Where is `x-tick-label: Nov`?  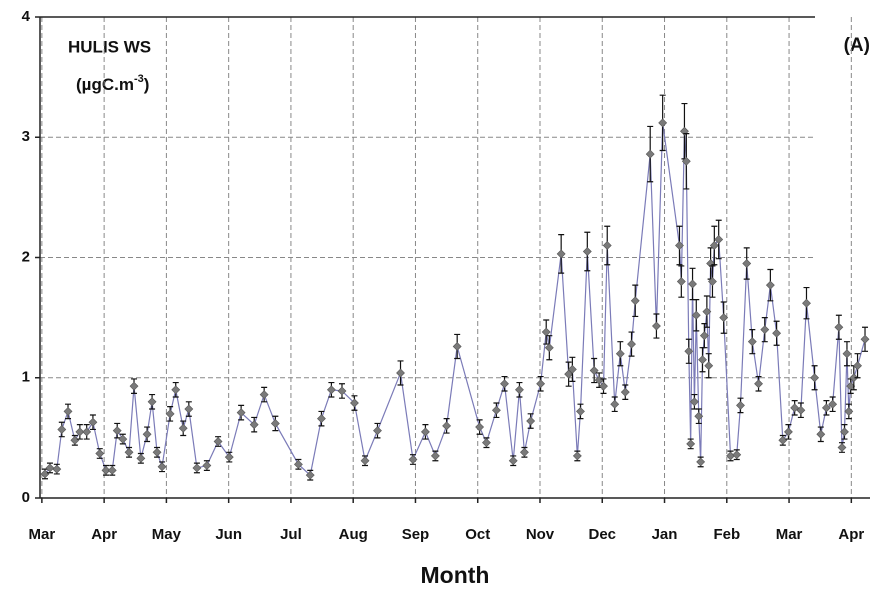 x-tick-label: Nov is located at coordinates (540, 534).